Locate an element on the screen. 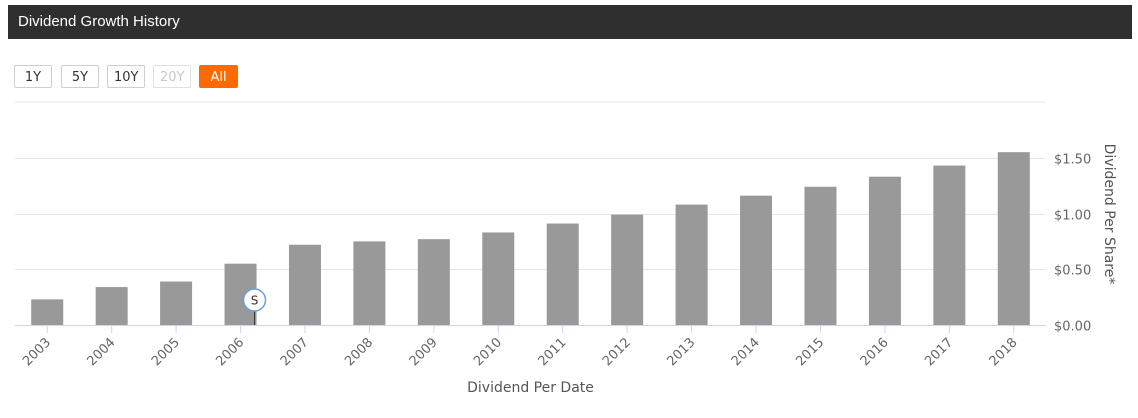 The height and width of the screenshot is (418, 1138). chart-header: Dividend Growth History is located at coordinates (570, 22).